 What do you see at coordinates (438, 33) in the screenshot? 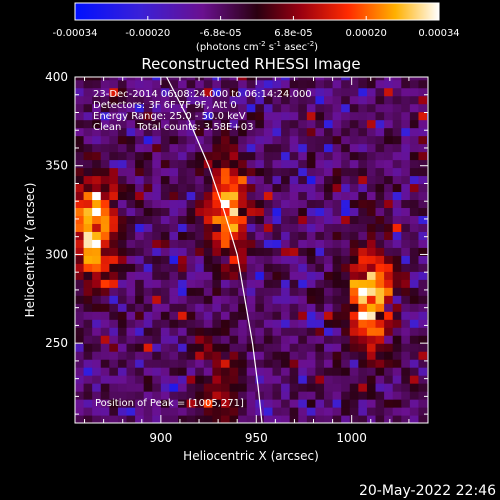
I see `colorbar-tick-label: 0.00034` at bounding box center [438, 33].